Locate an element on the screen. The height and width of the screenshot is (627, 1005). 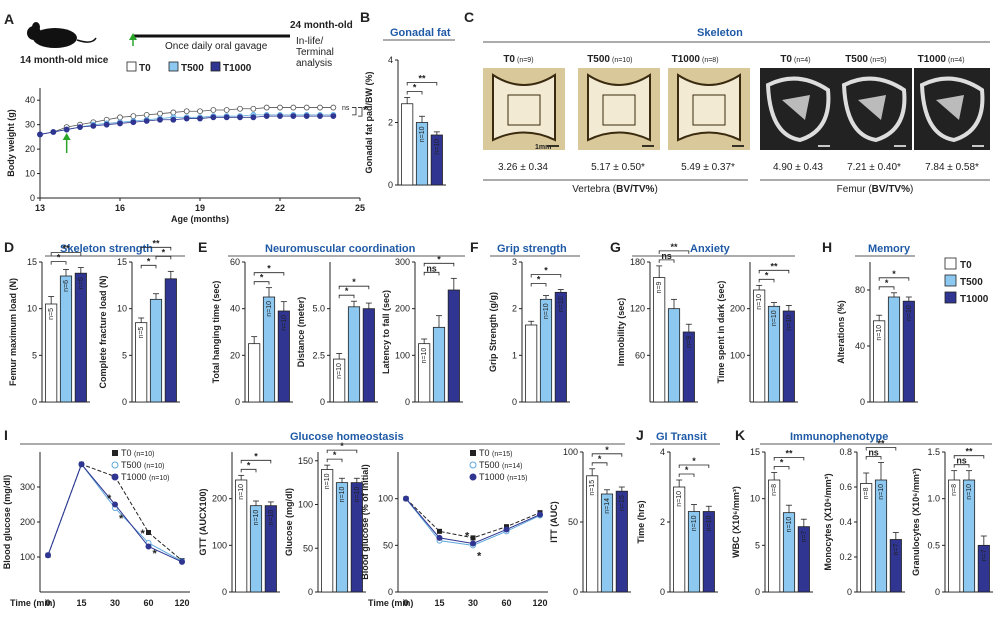
bar-t1000 is located at coordinates (170, 340).